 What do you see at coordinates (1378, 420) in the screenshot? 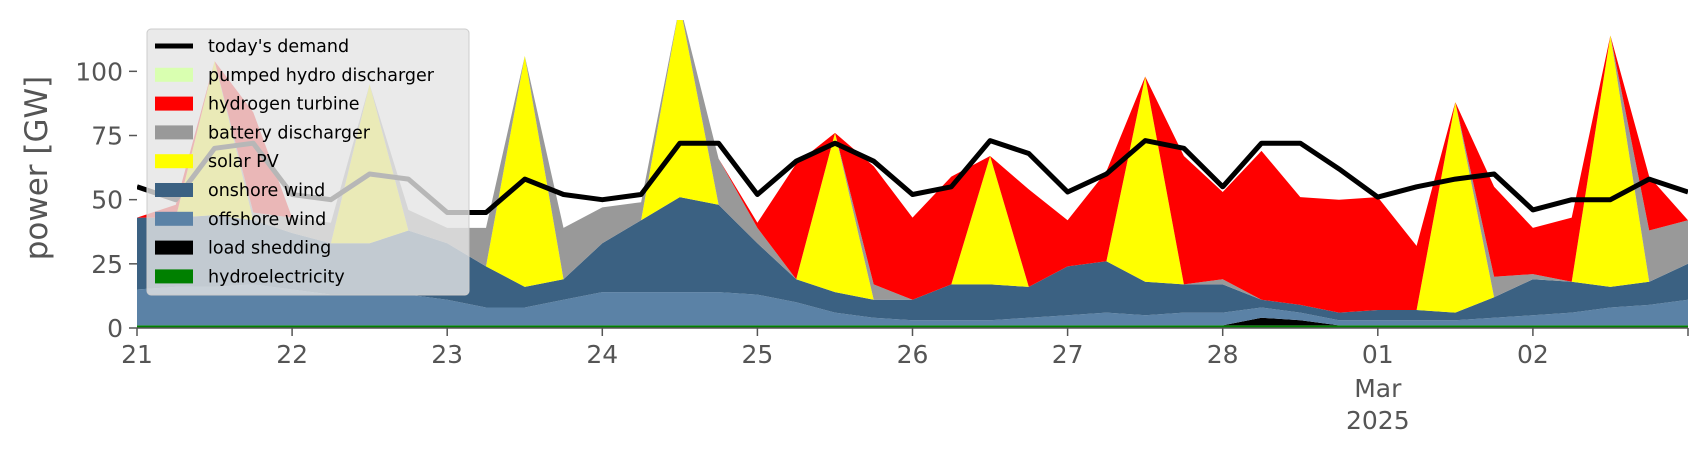
I see `x-tick-sublabel: 2025` at bounding box center [1378, 420].